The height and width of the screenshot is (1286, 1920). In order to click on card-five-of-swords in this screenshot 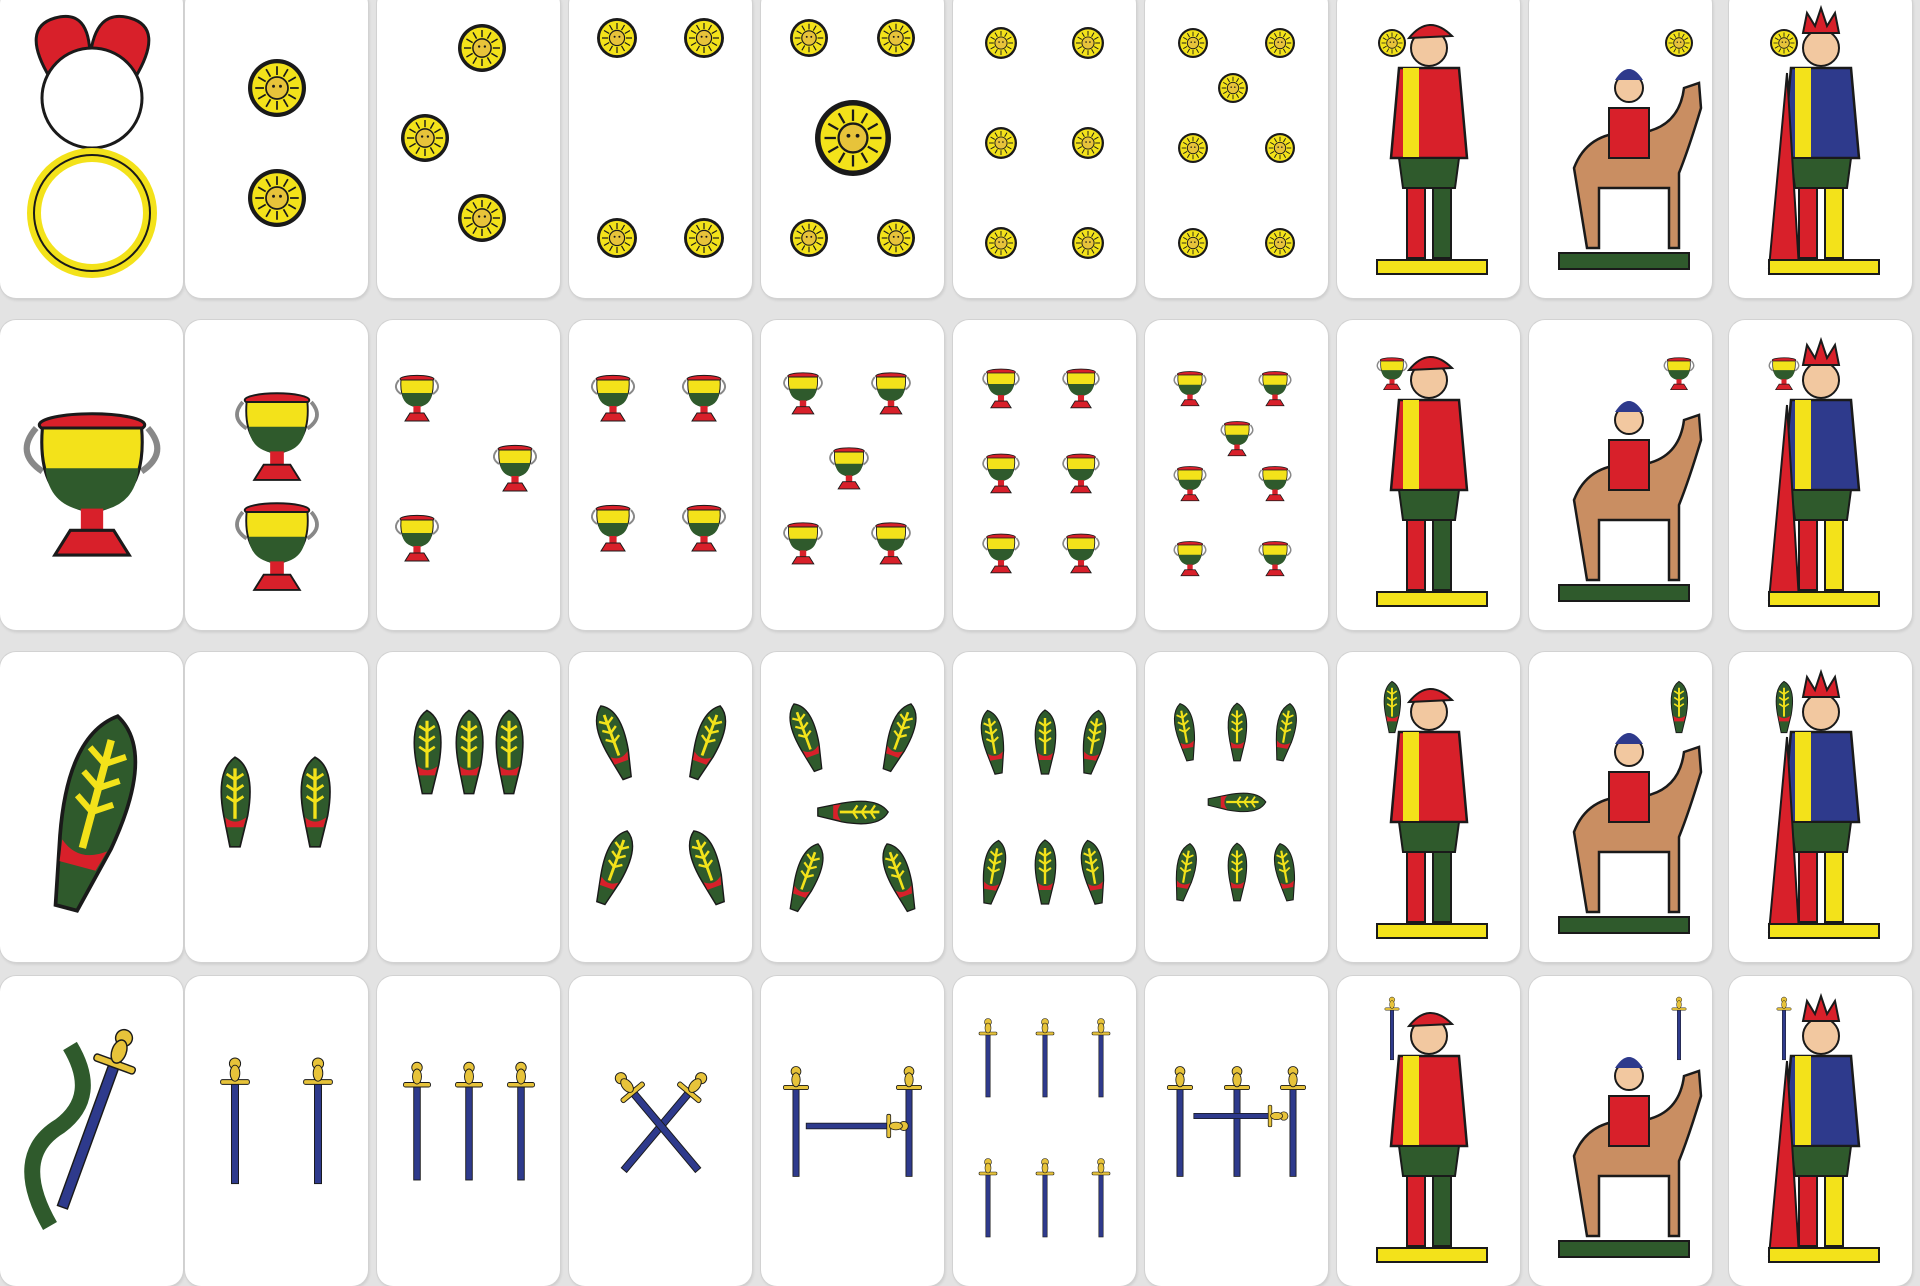, I will do `click(852, 1131)`.